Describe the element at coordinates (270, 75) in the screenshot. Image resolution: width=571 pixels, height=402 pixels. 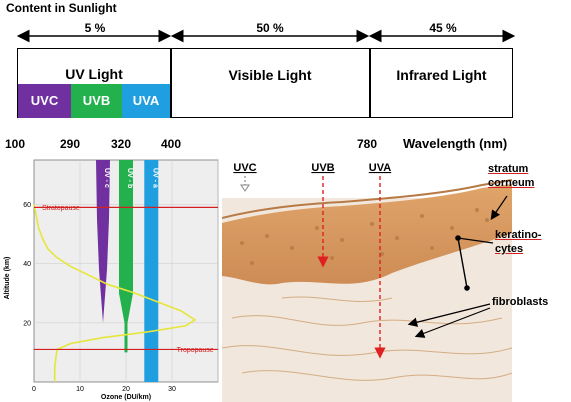
I see `visible-light-label: Visible Light` at that location.